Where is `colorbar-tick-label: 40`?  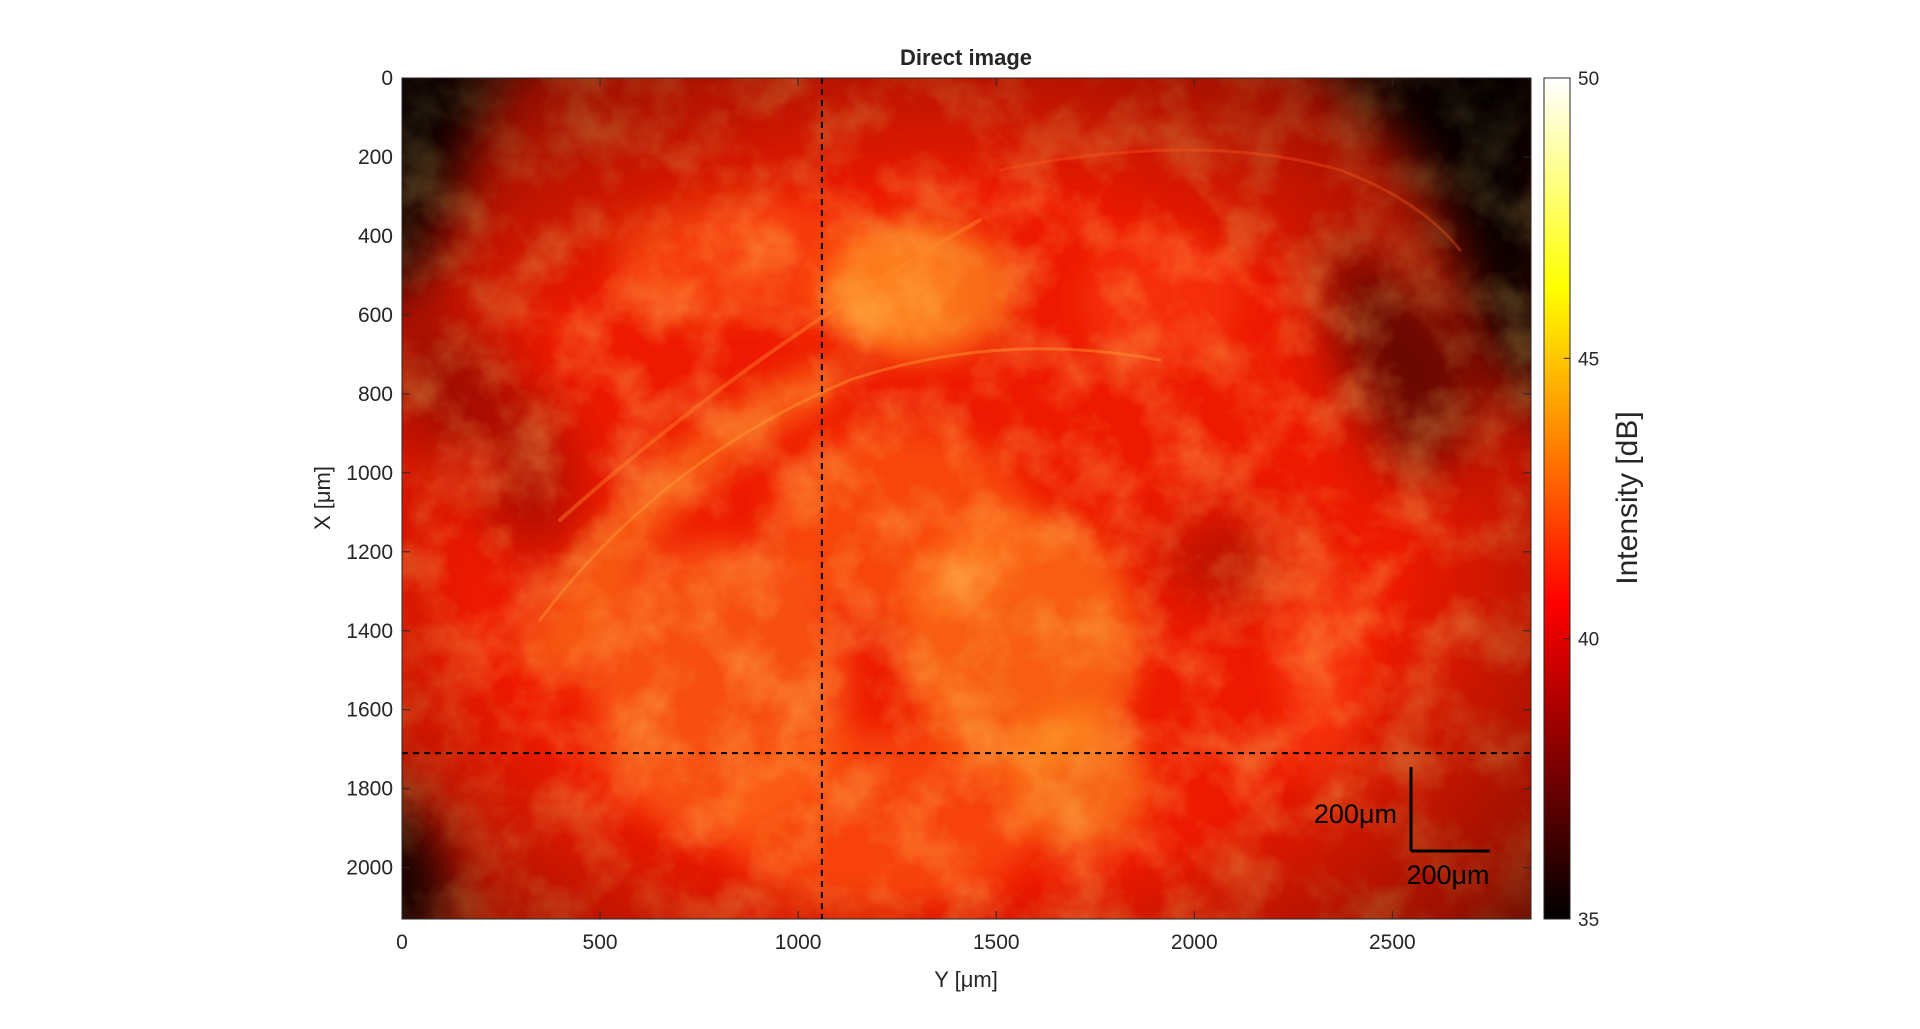 colorbar-tick-label: 40 is located at coordinates (1588, 640).